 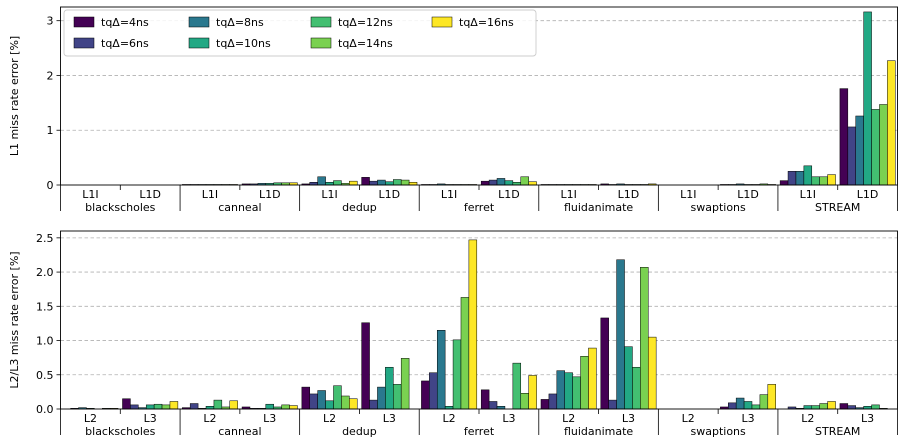 I want to click on y-tick-label: 0, so click(x=50, y=185).